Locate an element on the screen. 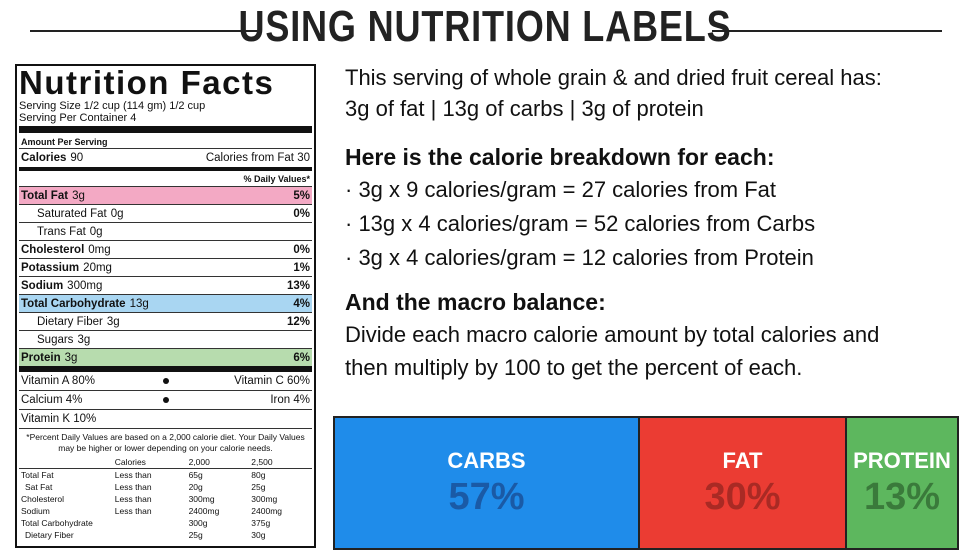 Image resolution: width=970 pixels, height=560 pixels. vitamin: Vitamin K 10% is located at coordinates (59, 419).